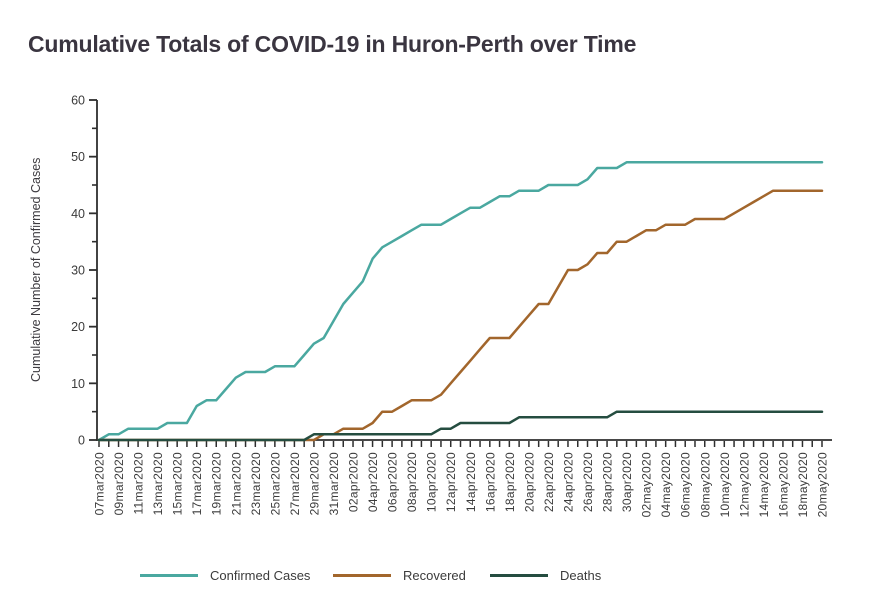  What do you see at coordinates (373, 482) in the screenshot?
I see `svg-text: 04apr2020` at bounding box center [373, 482].